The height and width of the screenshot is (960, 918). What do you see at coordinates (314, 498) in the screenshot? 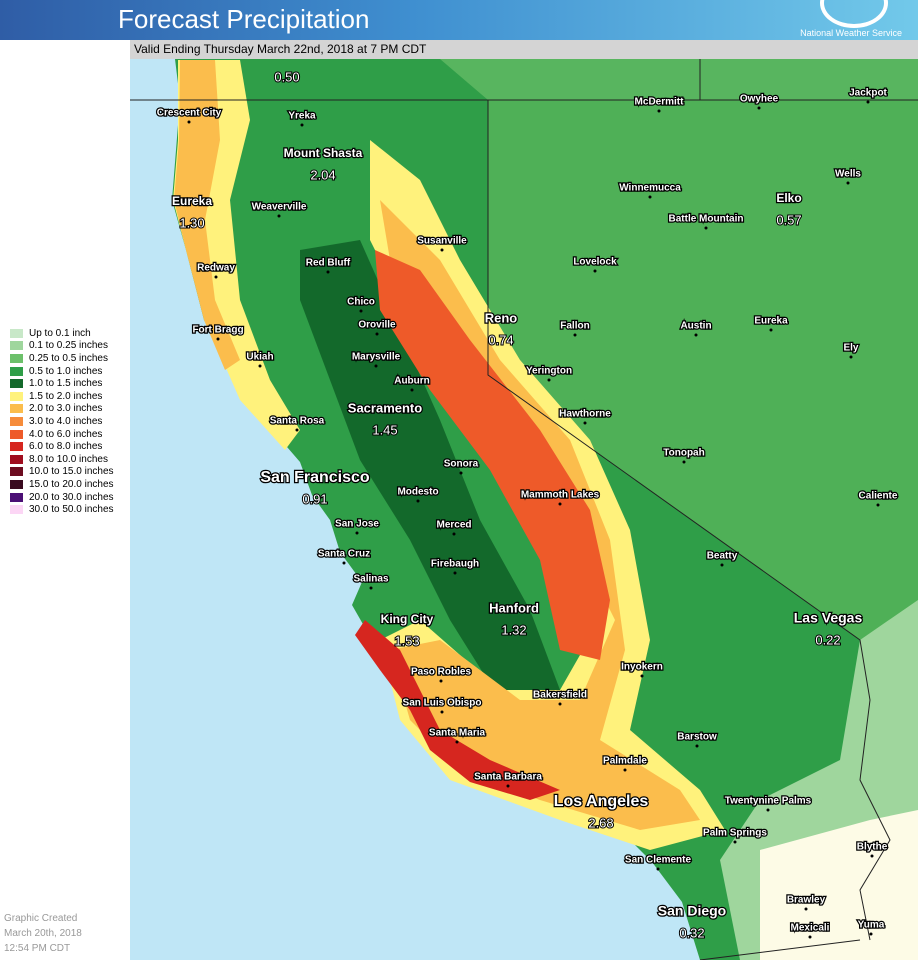
I see `precip-value: 0.91` at bounding box center [314, 498].